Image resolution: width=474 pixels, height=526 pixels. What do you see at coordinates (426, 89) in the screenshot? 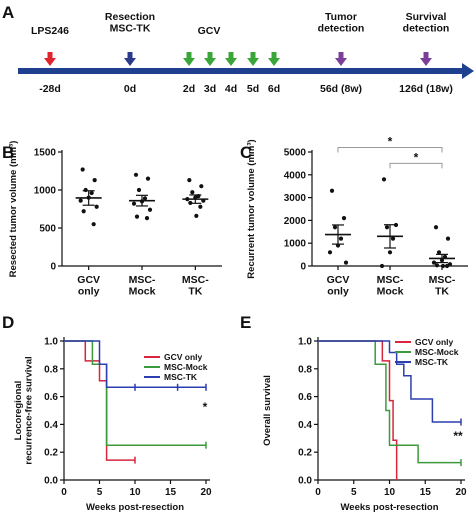
I see `timeline-day: 126d (18w)` at bounding box center [426, 89].